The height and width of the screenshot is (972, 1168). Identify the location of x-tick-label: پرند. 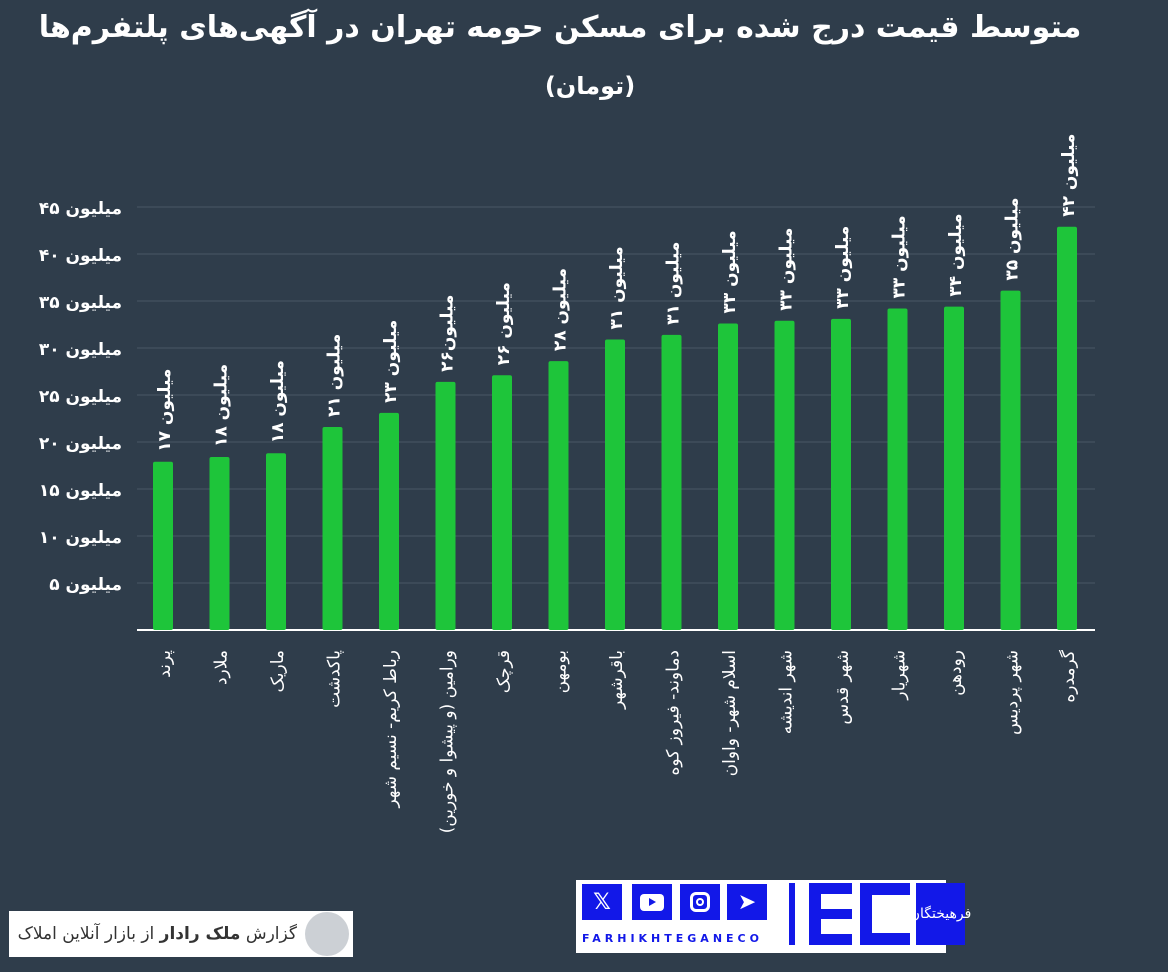
(165, 664).